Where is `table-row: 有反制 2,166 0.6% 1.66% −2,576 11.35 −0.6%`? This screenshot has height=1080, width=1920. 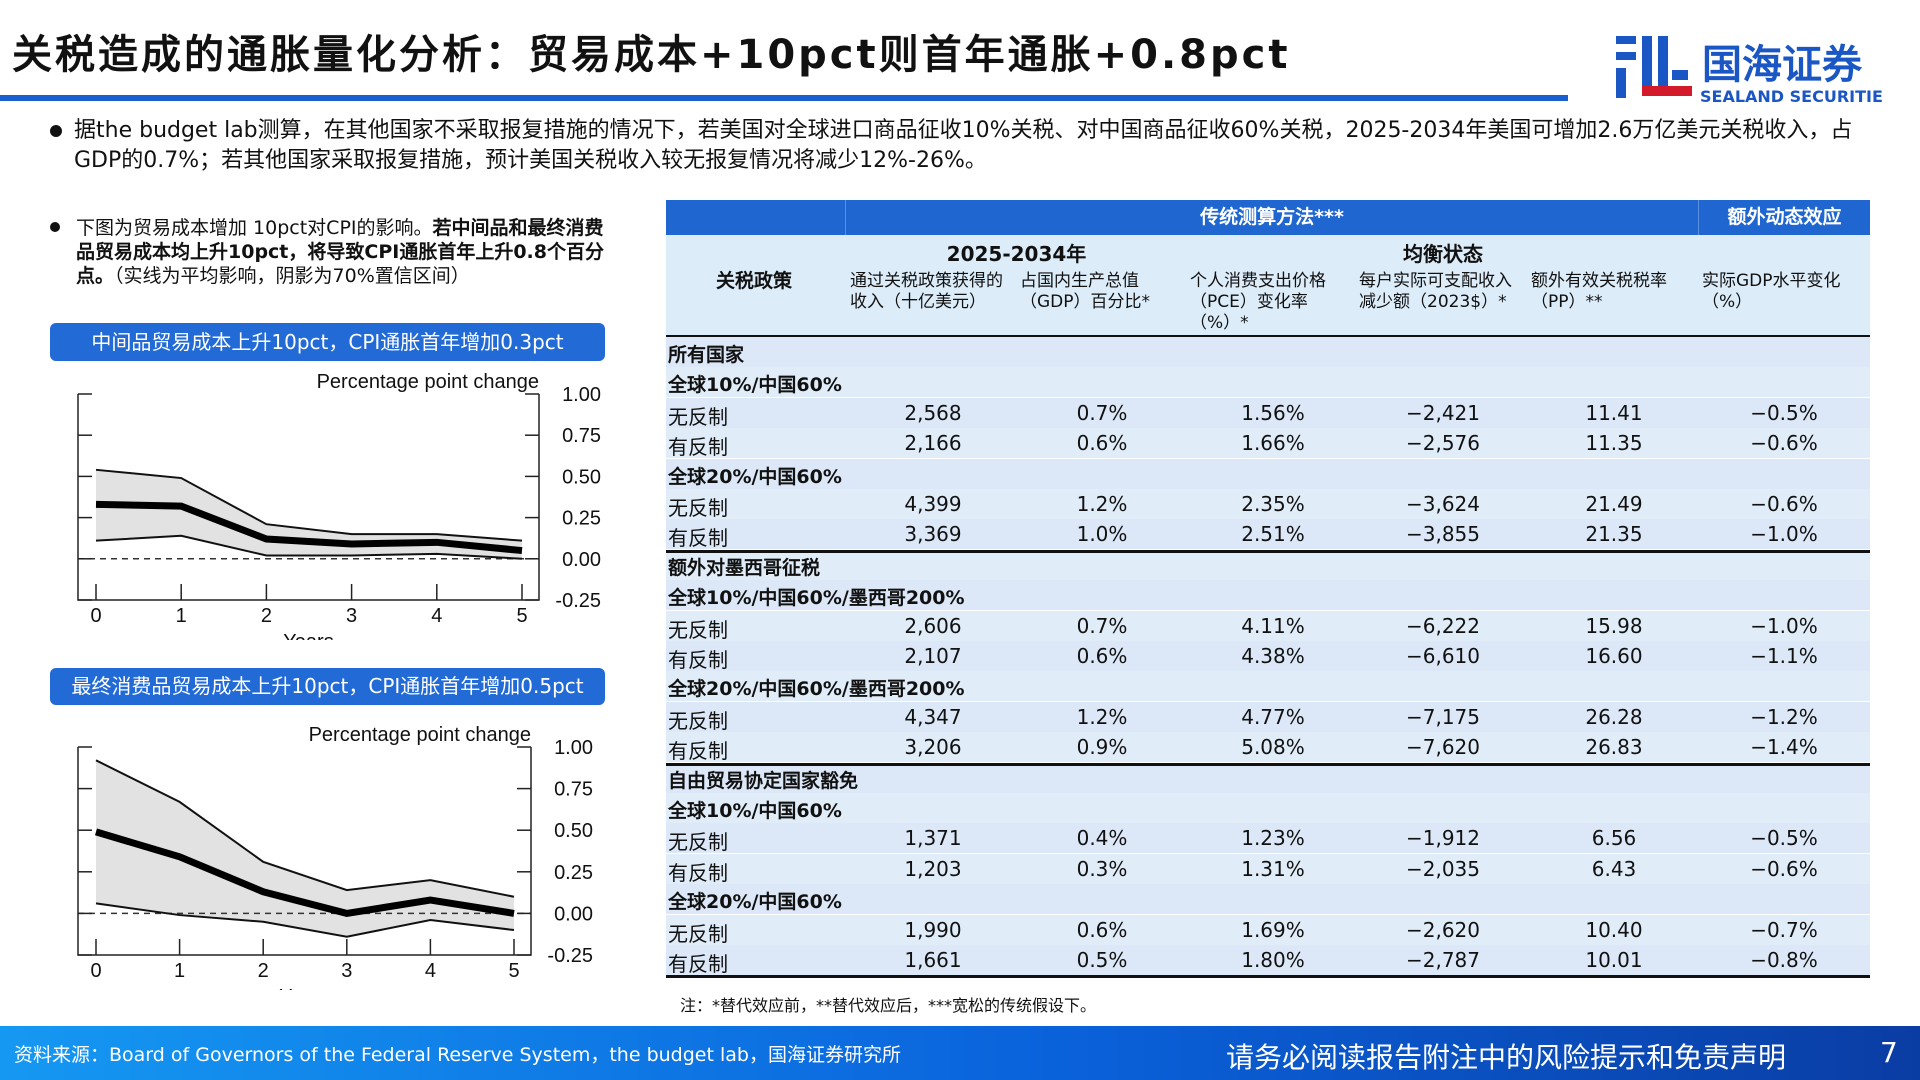 table-row: 有反制 2,166 0.6% 1.66% −2,576 11.35 −0.6% is located at coordinates (1268, 443).